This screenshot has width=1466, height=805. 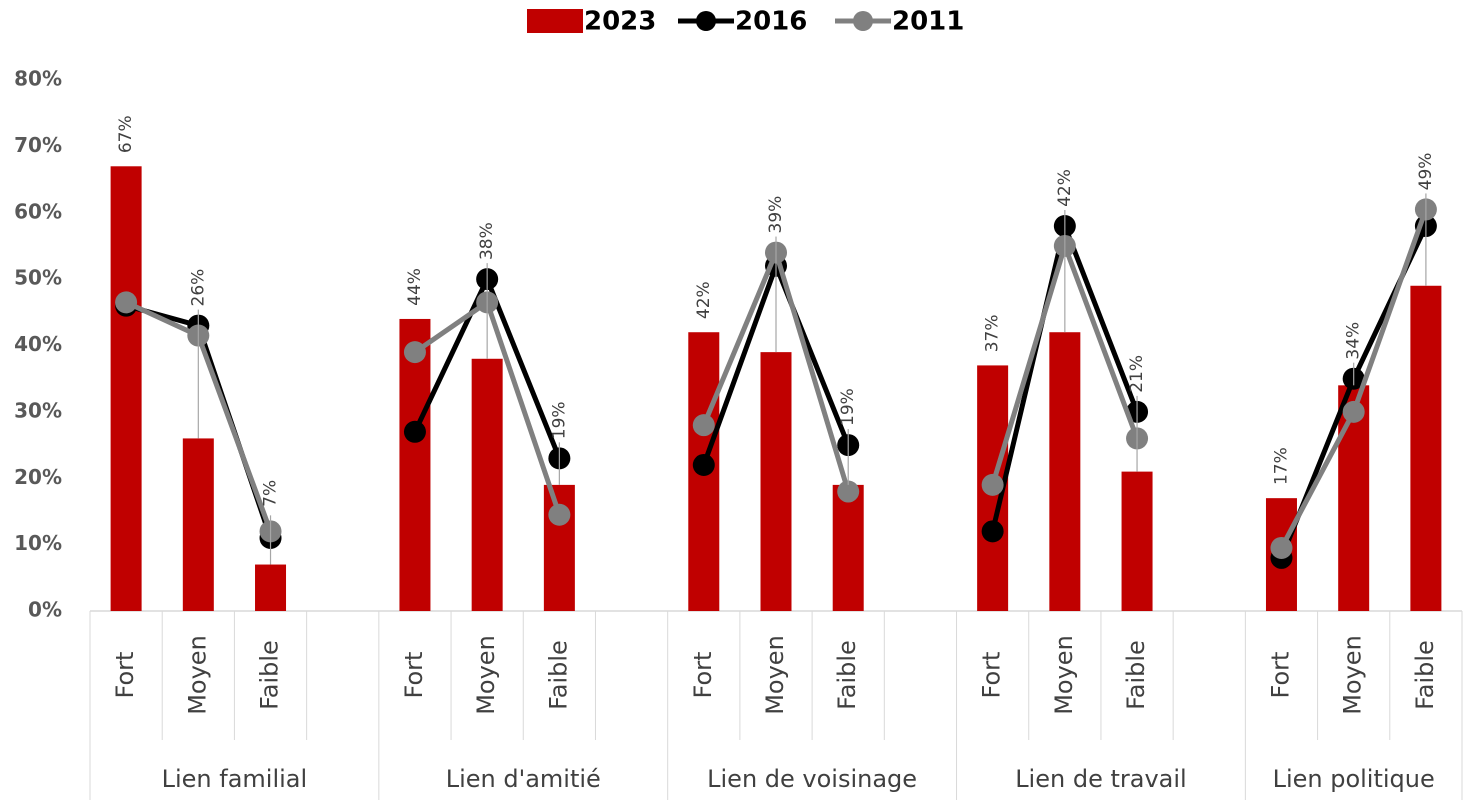 I want to click on group-label: Lien de travail, so click(x=1101, y=779).